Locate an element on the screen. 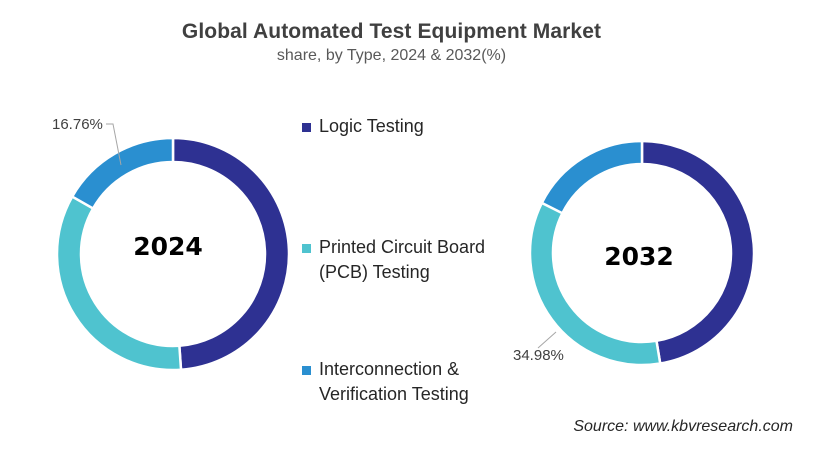 The height and width of the screenshot is (451, 817). legend-label-line2: (PCB) Testing is located at coordinates (374, 272).